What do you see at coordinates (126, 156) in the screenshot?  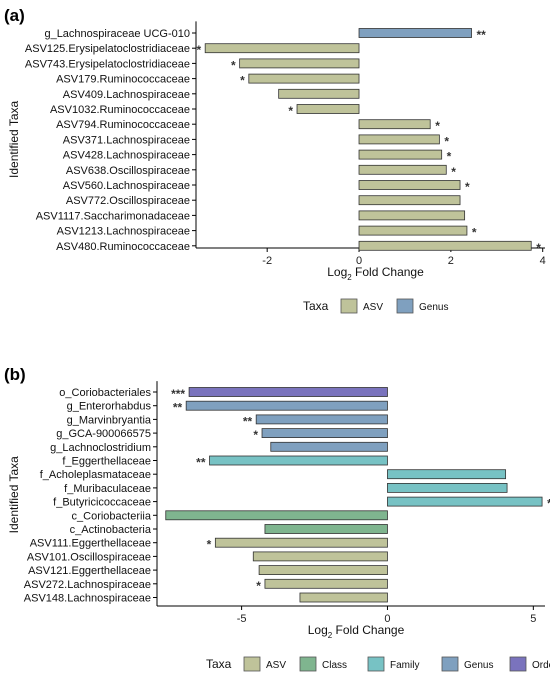 I see `panel-a-category-label: ASV428.Lachnospiraceae` at bounding box center [126, 156].